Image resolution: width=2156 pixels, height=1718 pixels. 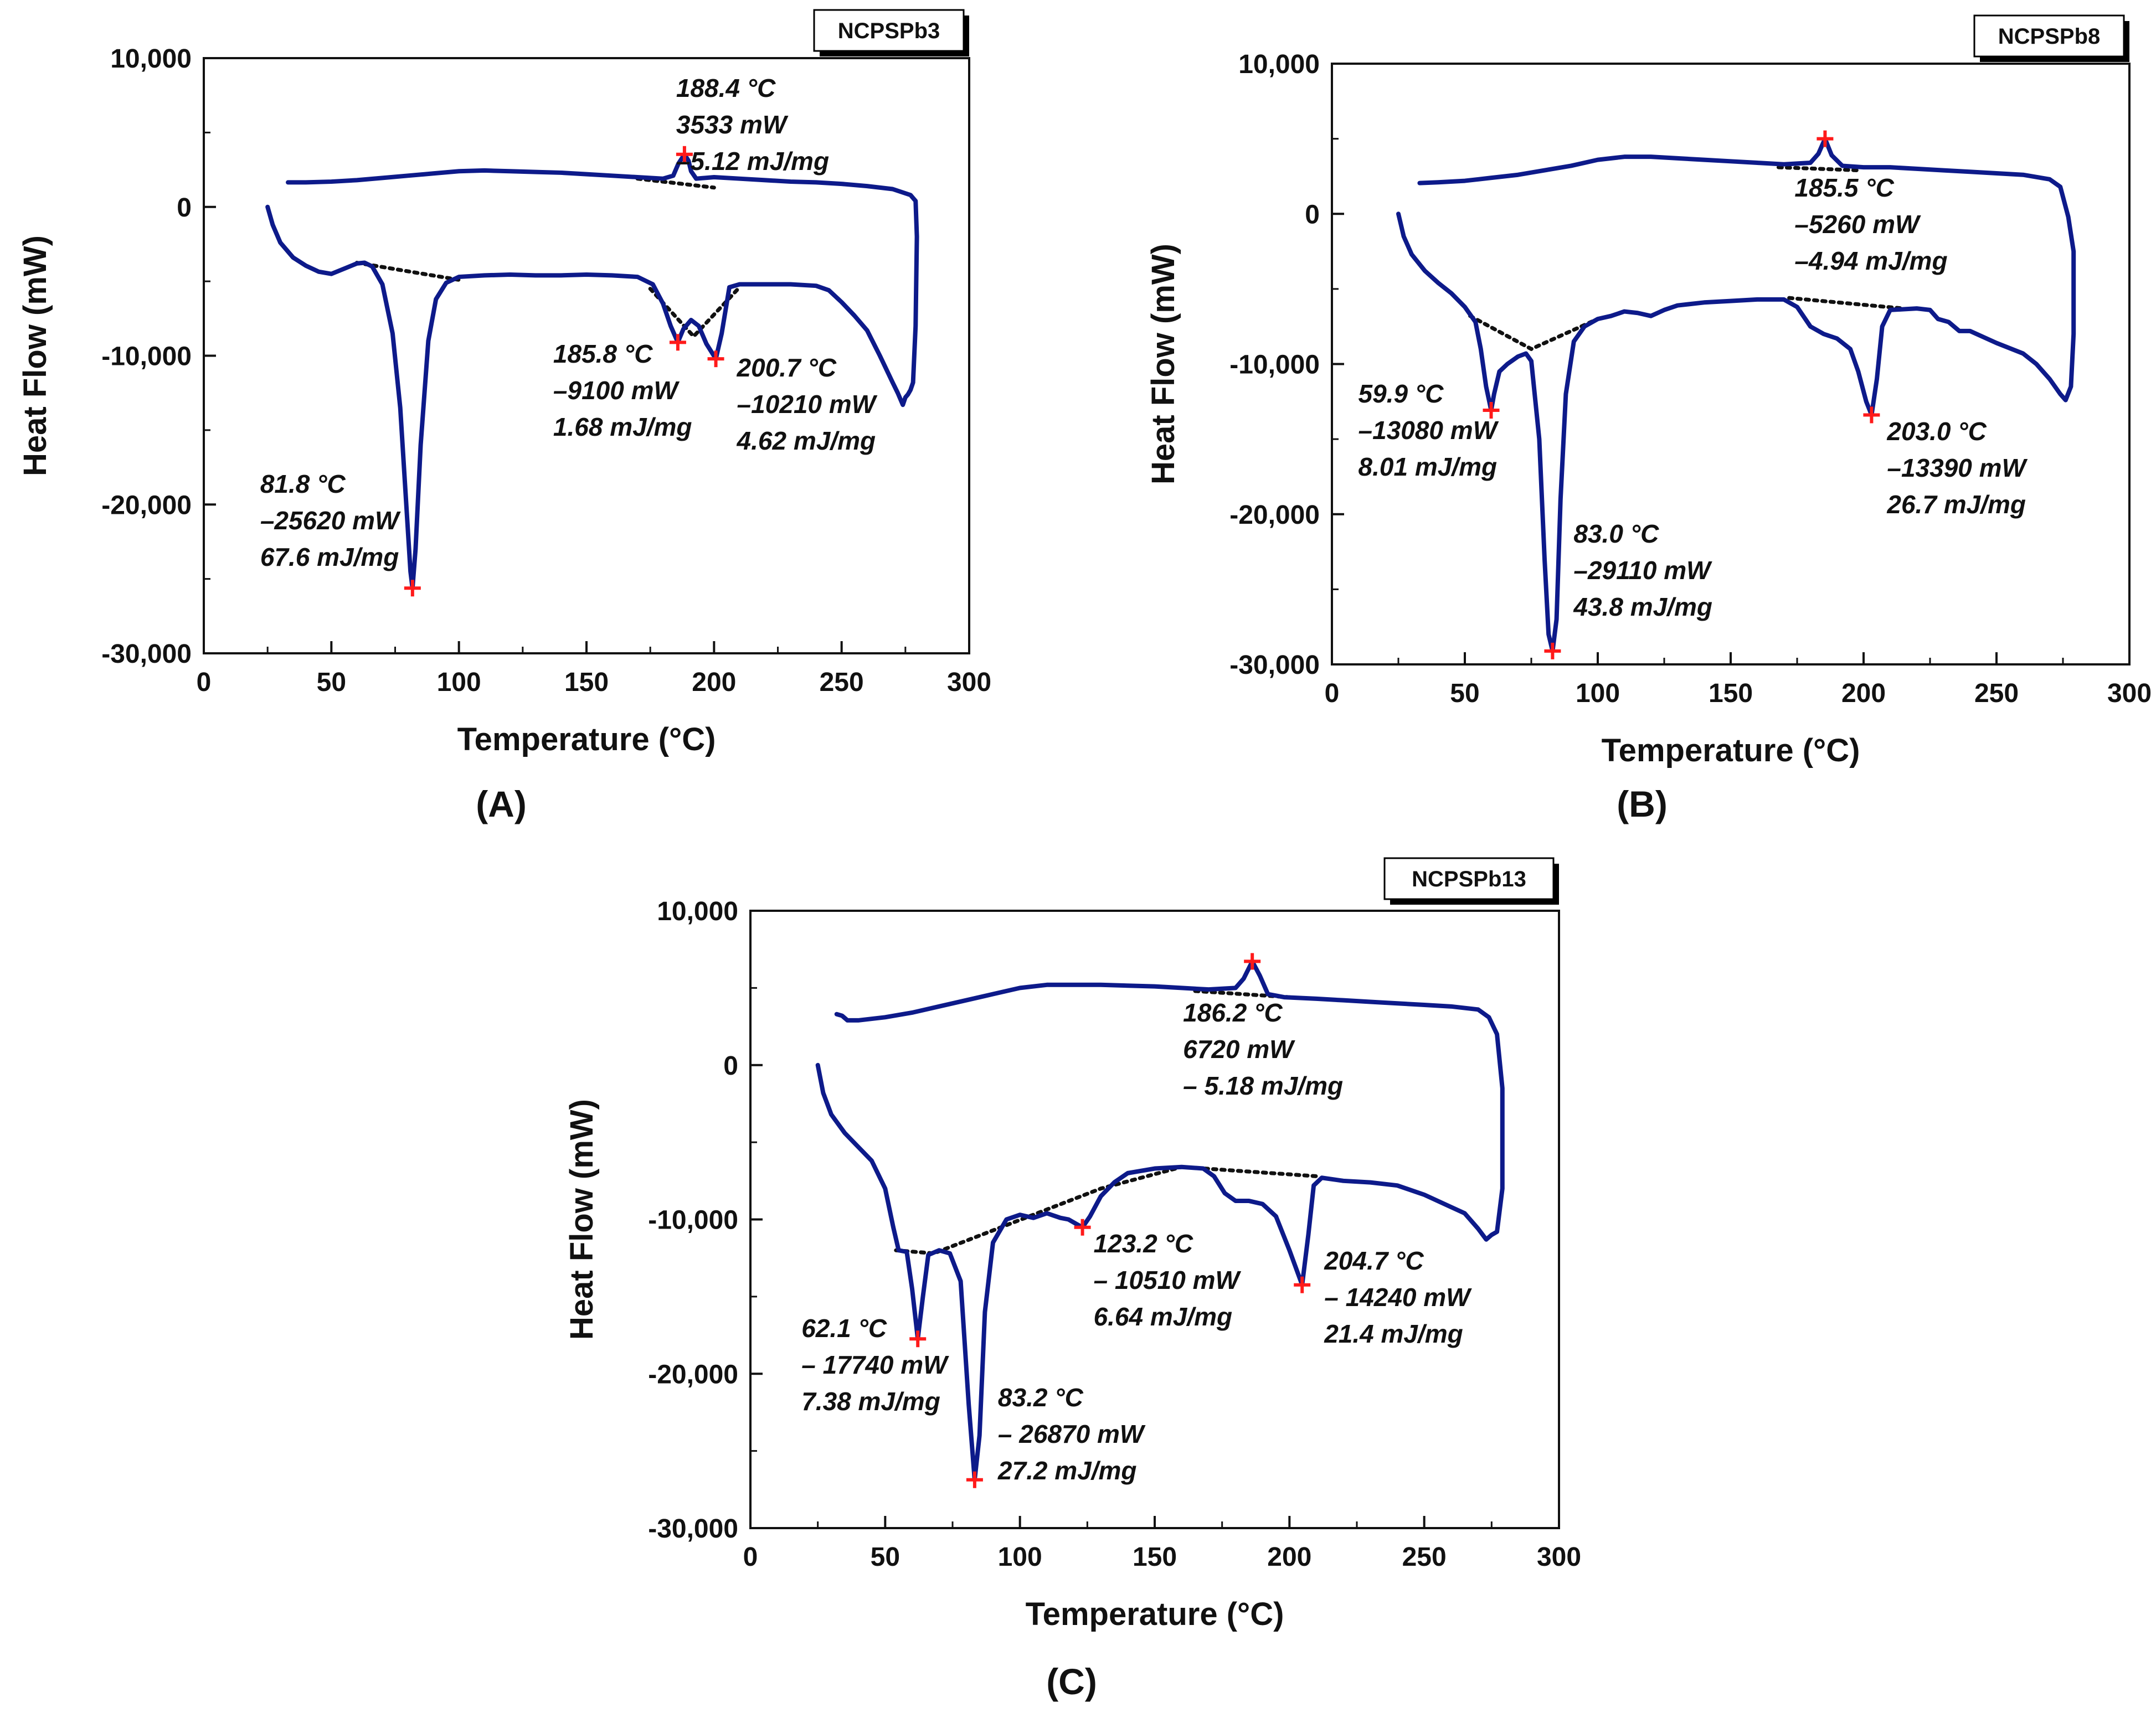 I want to click on peak-annotation: 185.5 °C –5260 mW –4.94 mJ/mg, so click(x=1870, y=224).